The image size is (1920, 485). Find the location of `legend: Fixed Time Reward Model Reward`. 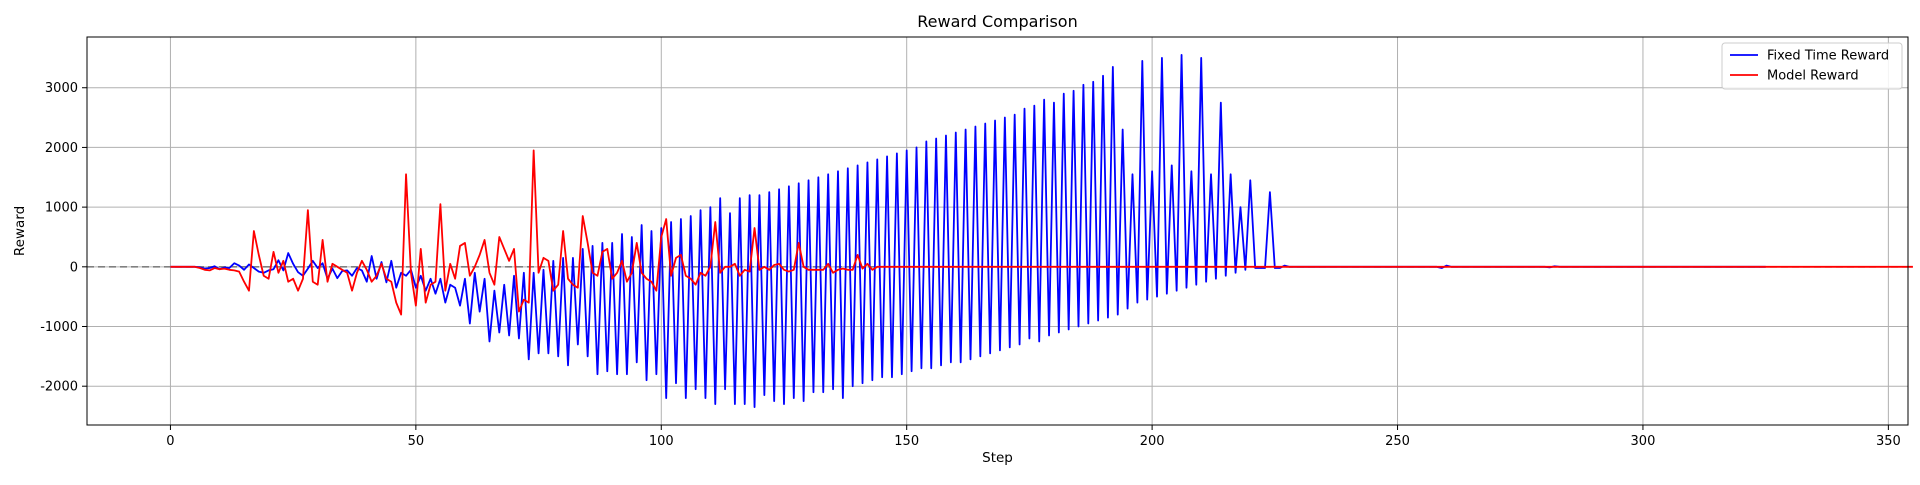

legend: Fixed Time Reward Model Reward is located at coordinates (1812, 66).